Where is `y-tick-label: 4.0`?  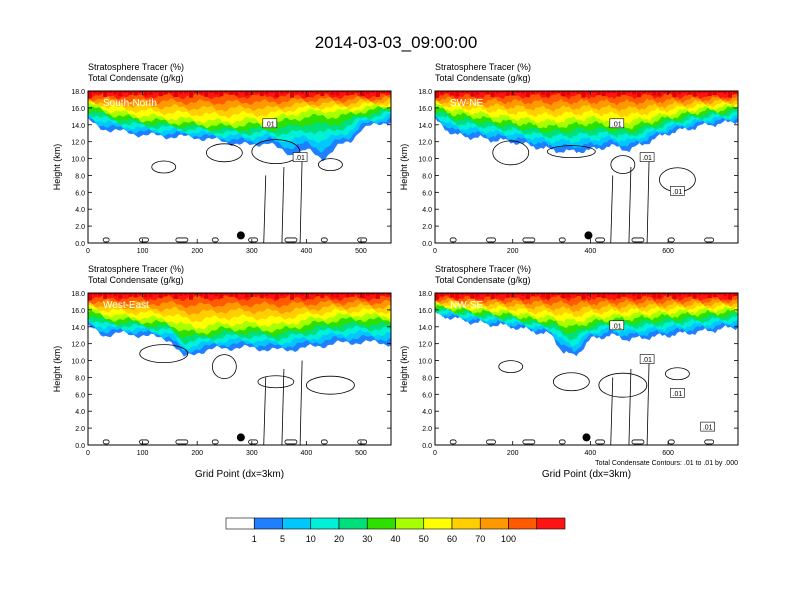
y-tick-label: 4.0 is located at coordinates (427, 412).